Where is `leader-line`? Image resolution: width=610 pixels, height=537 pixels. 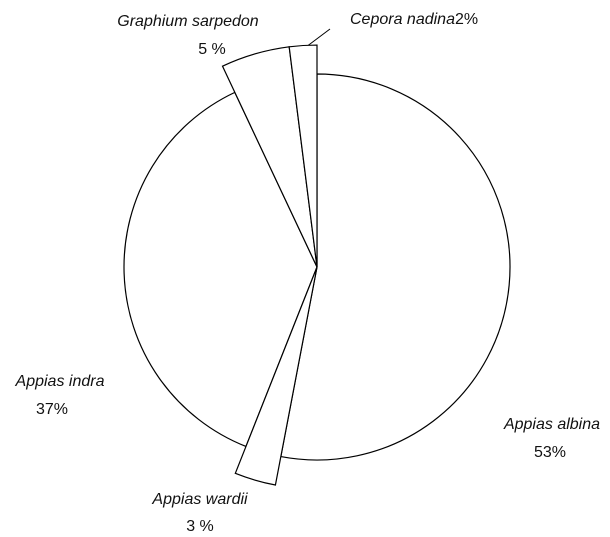
leader-line is located at coordinates (318, 38).